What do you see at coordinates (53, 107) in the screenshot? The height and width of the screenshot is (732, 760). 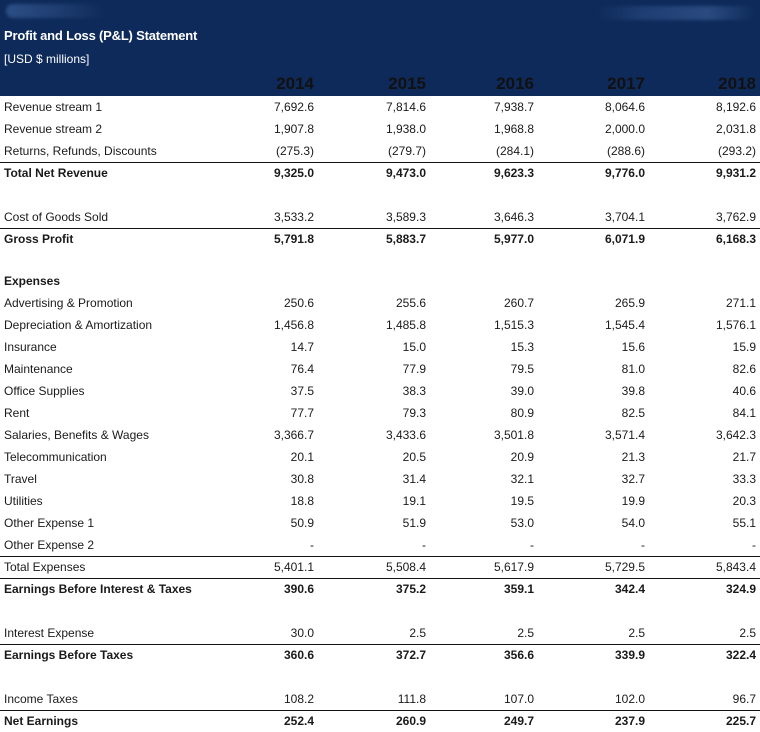 I see `row-label: Revenue stream 1` at bounding box center [53, 107].